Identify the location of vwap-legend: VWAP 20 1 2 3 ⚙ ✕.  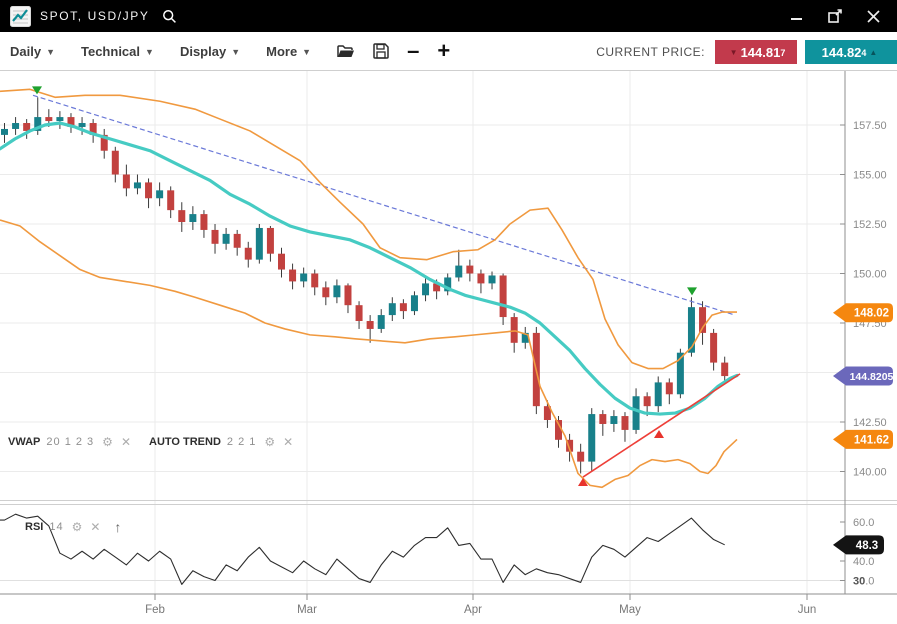
(69, 442).